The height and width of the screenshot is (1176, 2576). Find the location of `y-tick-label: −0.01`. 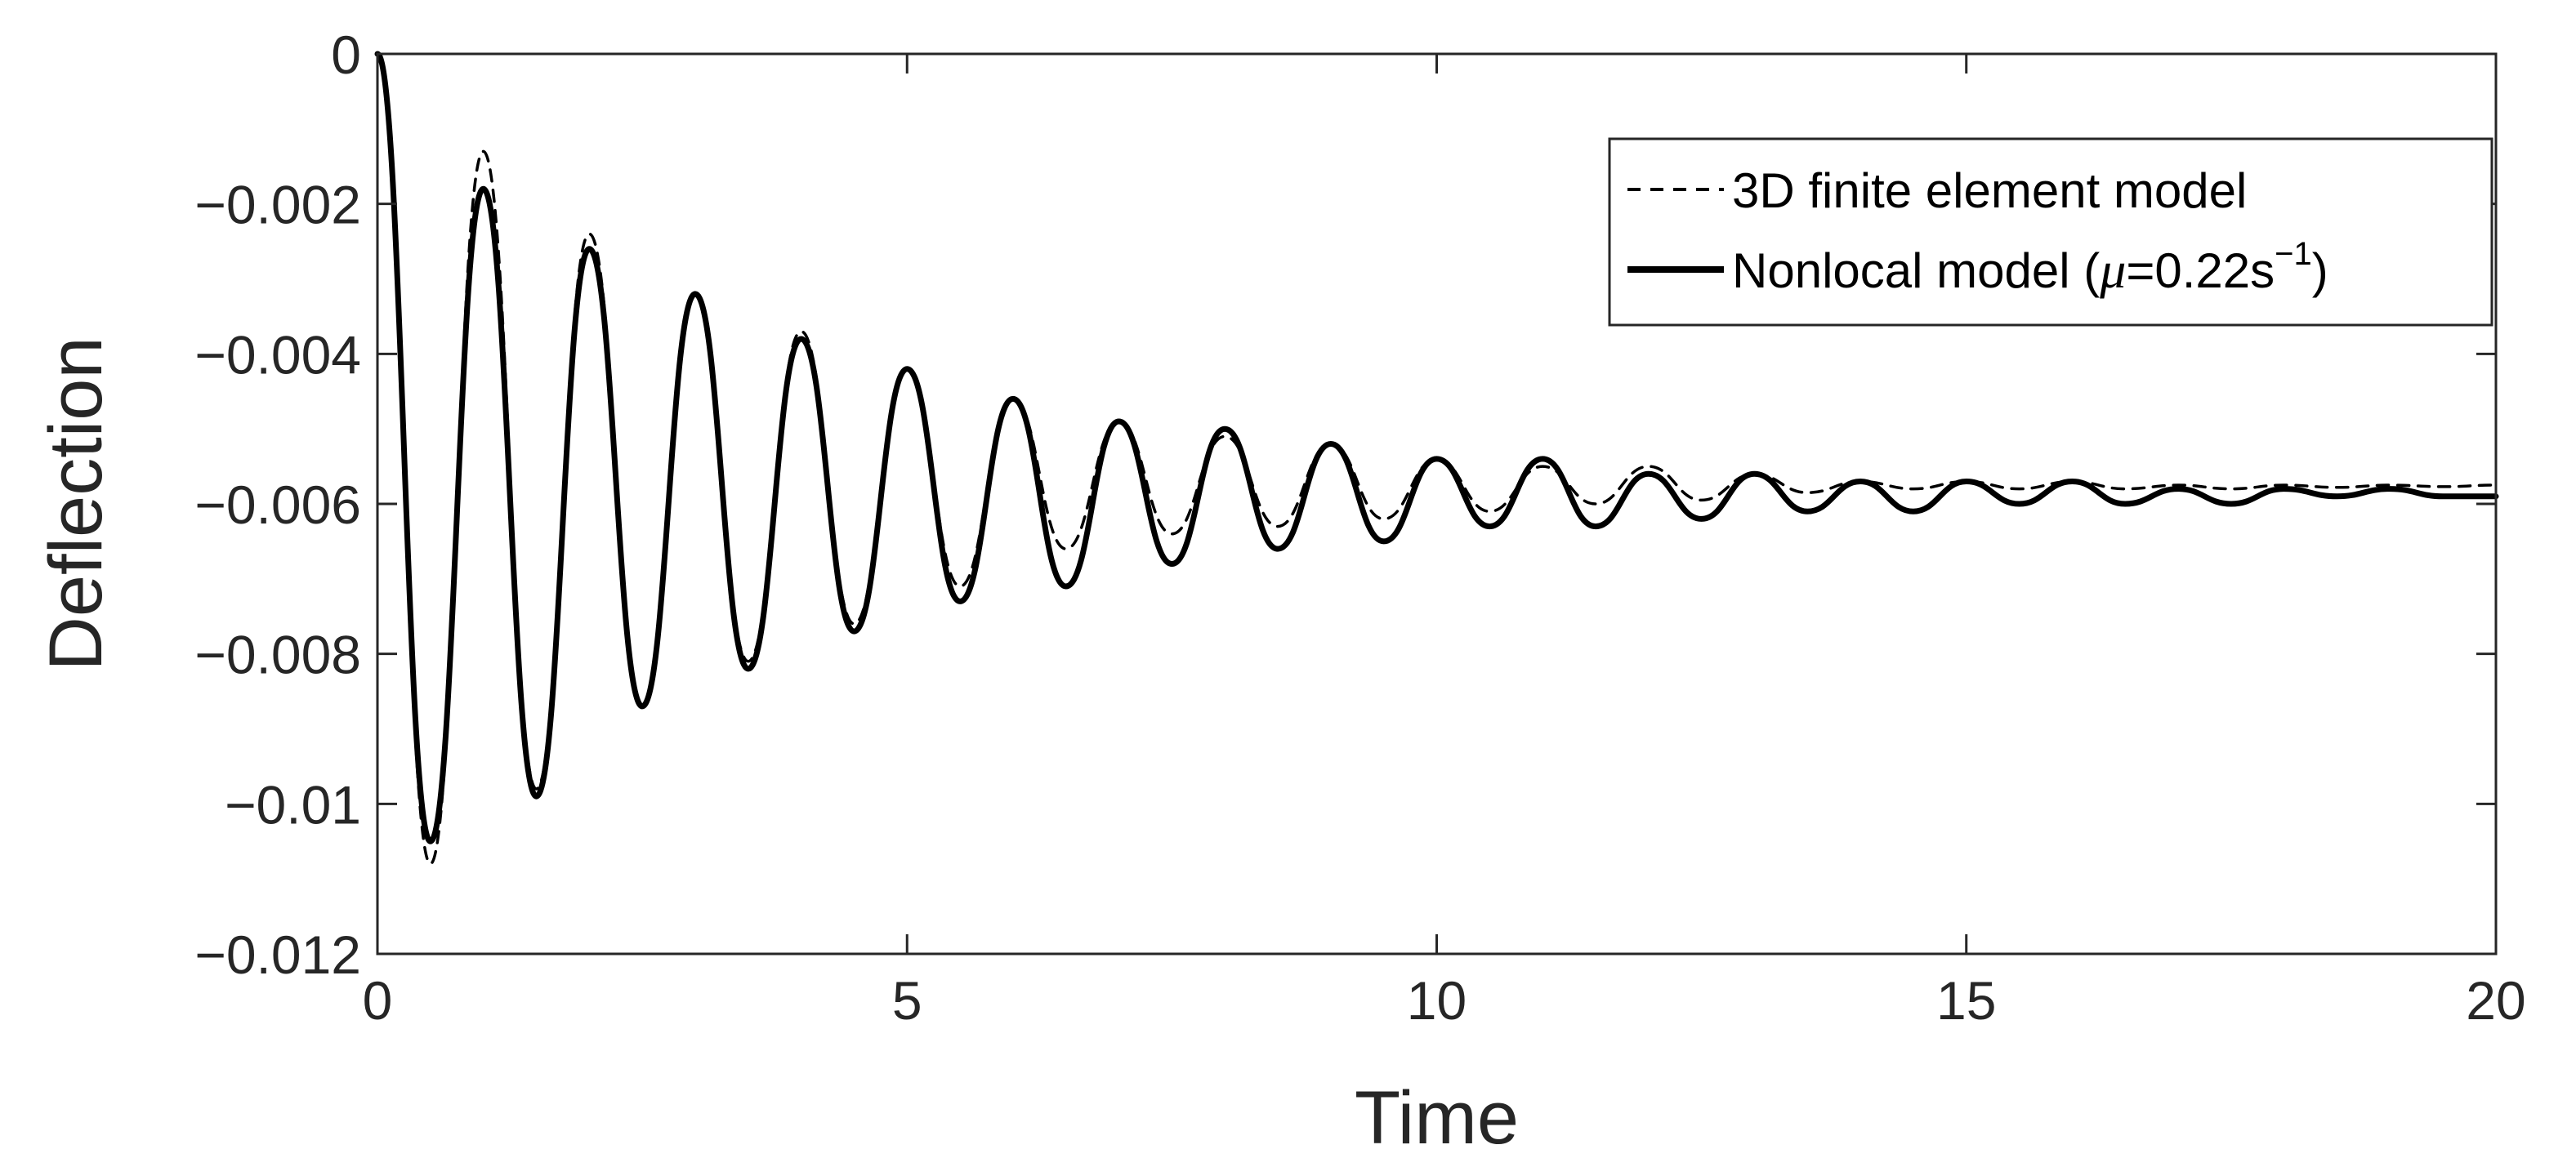

y-tick-label: −0.01 is located at coordinates (293, 804).